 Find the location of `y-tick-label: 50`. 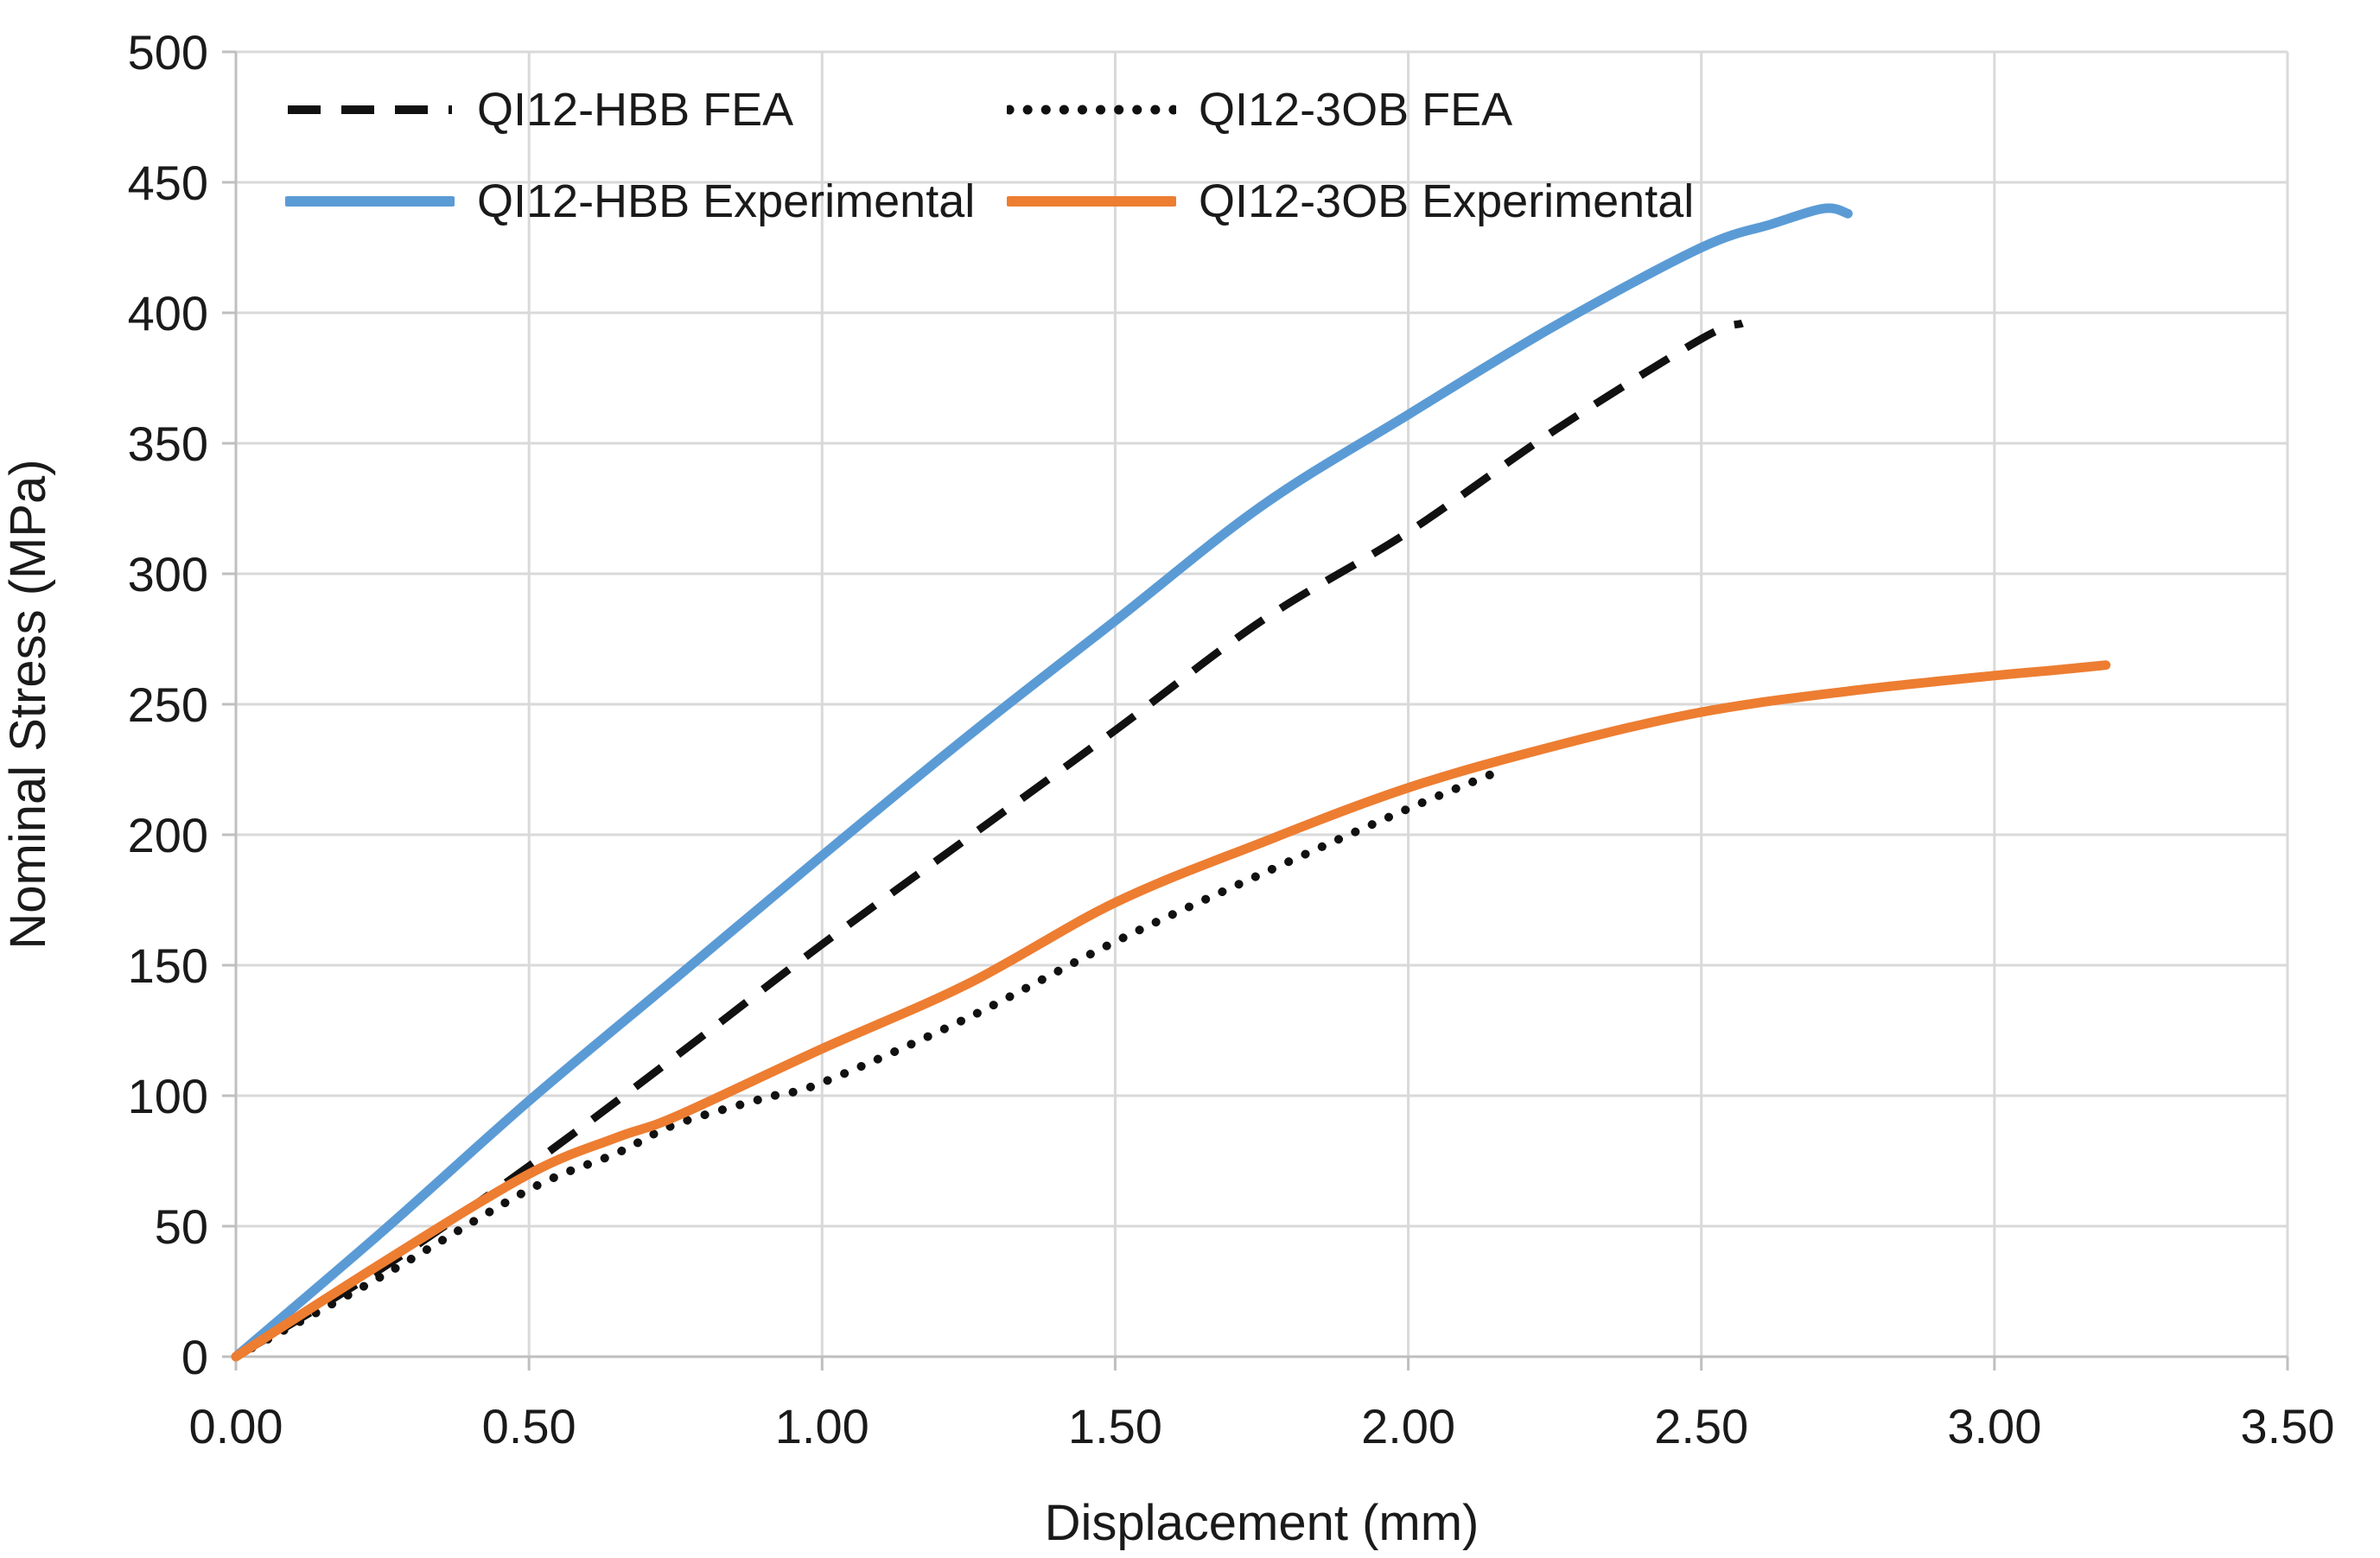

y-tick-label: 50 is located at coordinates (182, 1226).